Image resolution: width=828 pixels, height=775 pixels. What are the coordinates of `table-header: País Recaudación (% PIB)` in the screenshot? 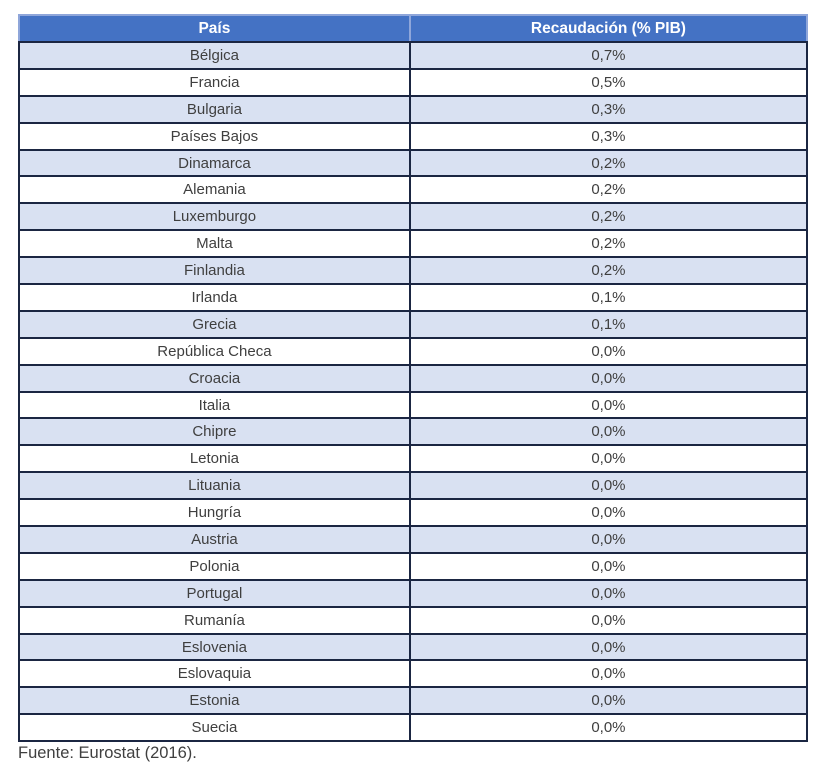 It's located at (413, 28).